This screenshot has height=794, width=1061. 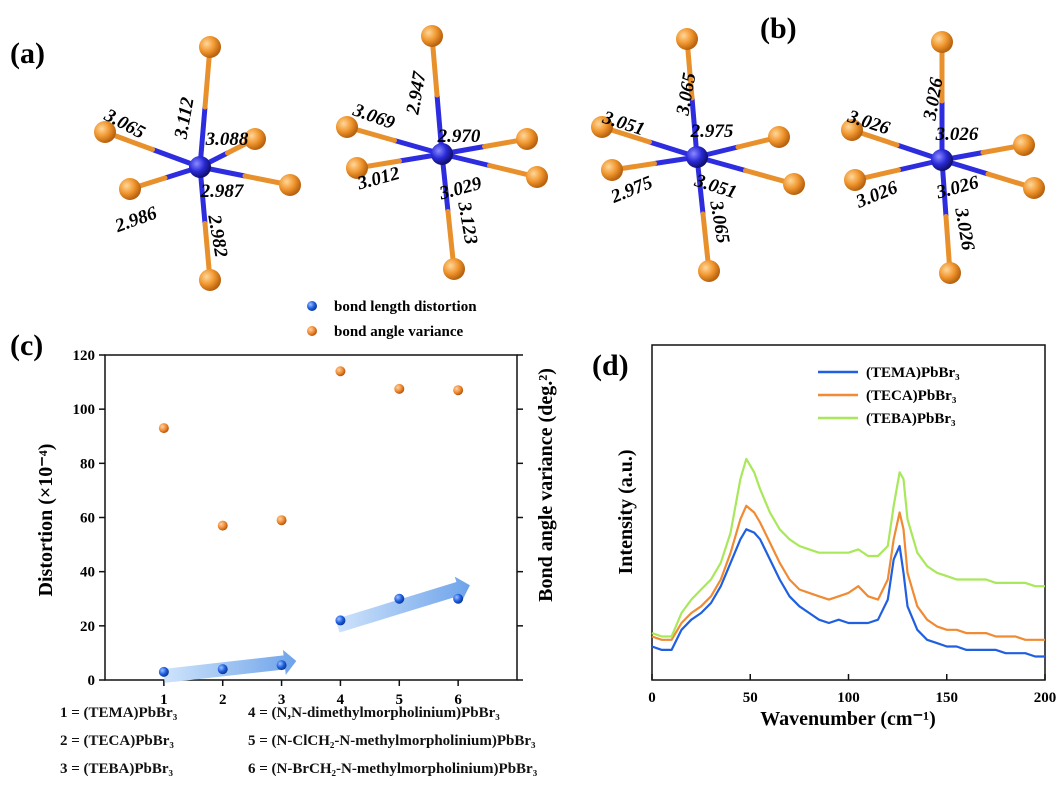 I want to click on teca-spectrum-line, so click(x=848, y=572).